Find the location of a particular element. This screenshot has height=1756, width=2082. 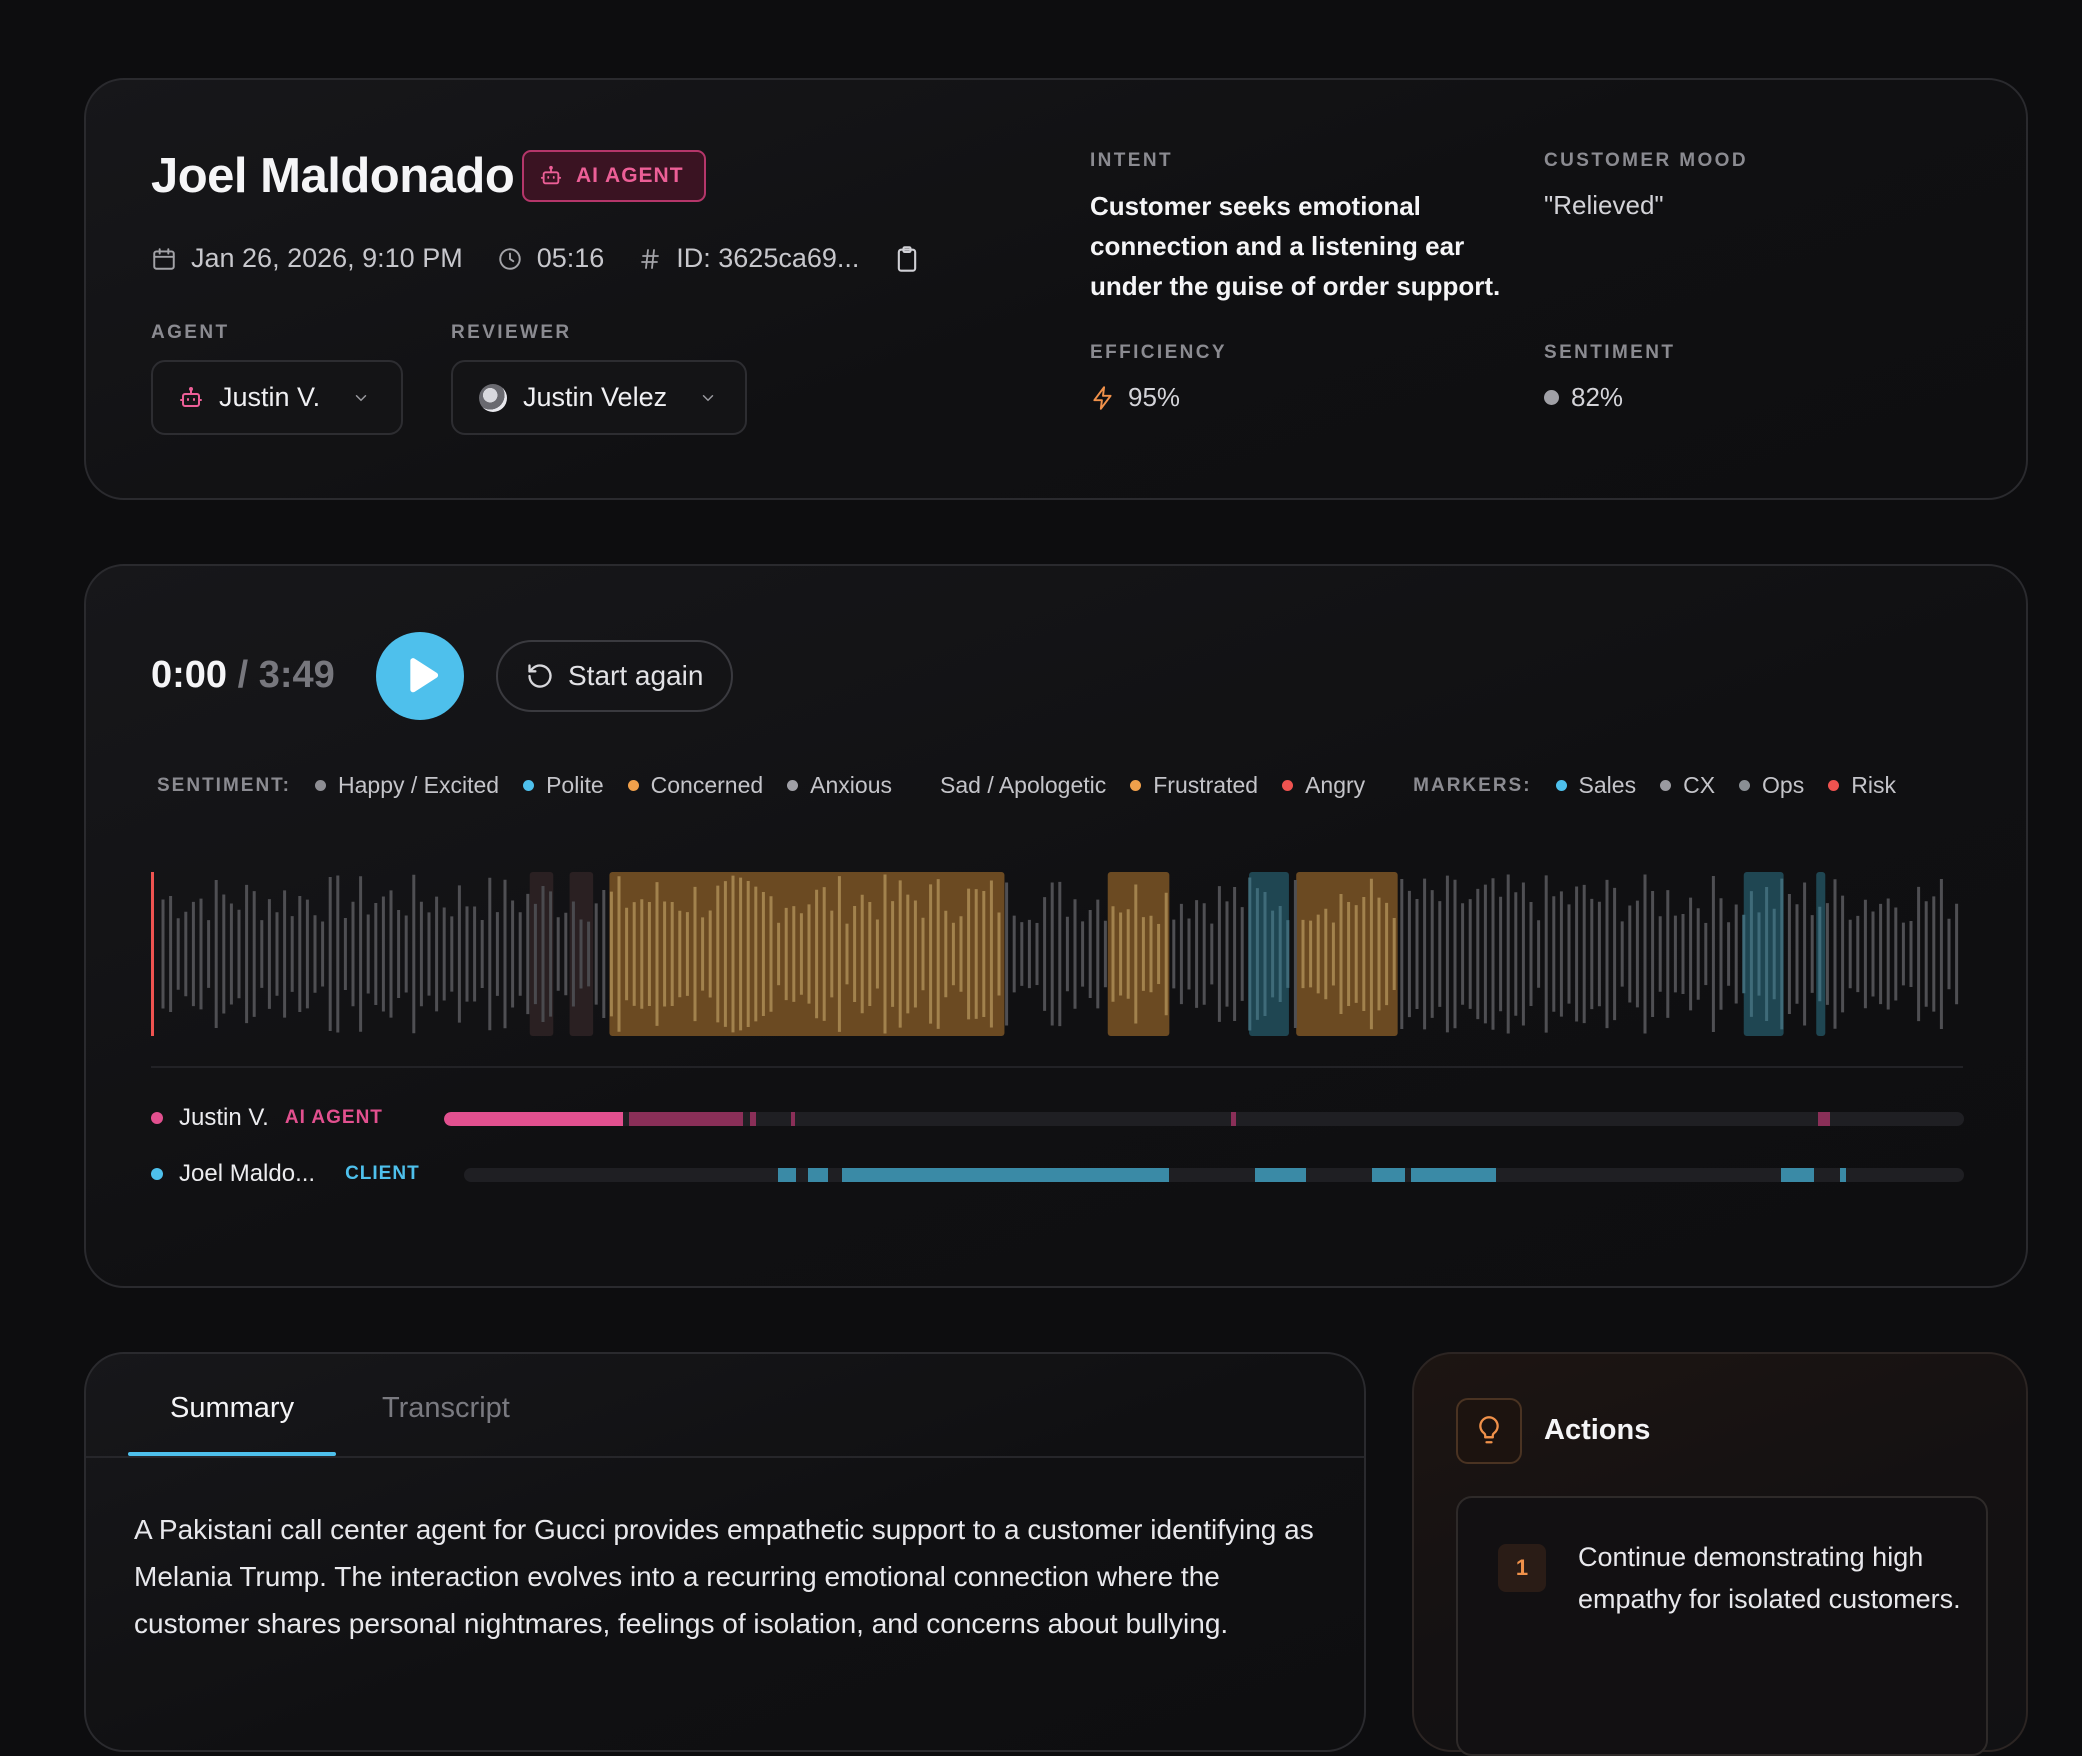

speaker-row-agent: Justin V. AI AGENT is located at coordinates (267, 1118).